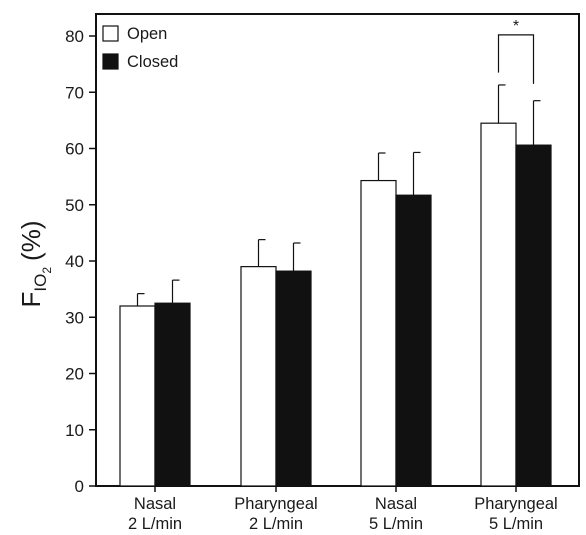  What do you see at coordinates (516, 26) in the screenshot?
I see `significance-label: *` at bounding box center [516, 26].